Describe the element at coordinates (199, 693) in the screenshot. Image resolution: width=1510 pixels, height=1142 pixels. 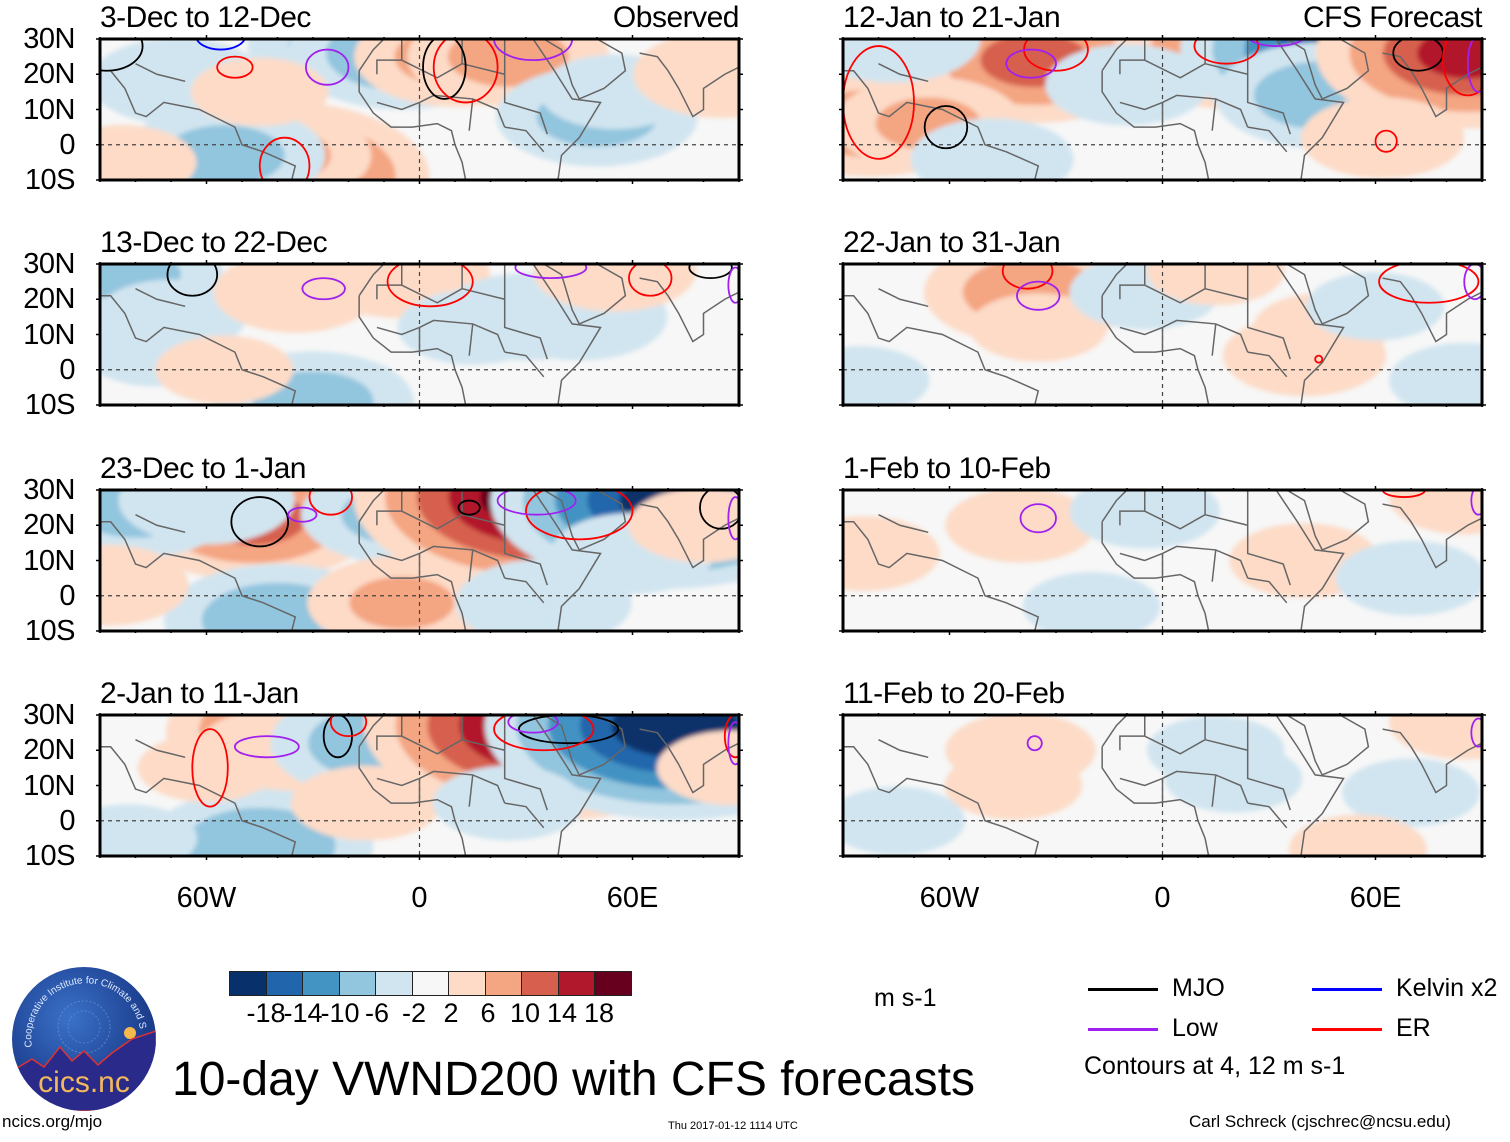
I see `panel-title: 2-Jan to 11-Jan` at that location.